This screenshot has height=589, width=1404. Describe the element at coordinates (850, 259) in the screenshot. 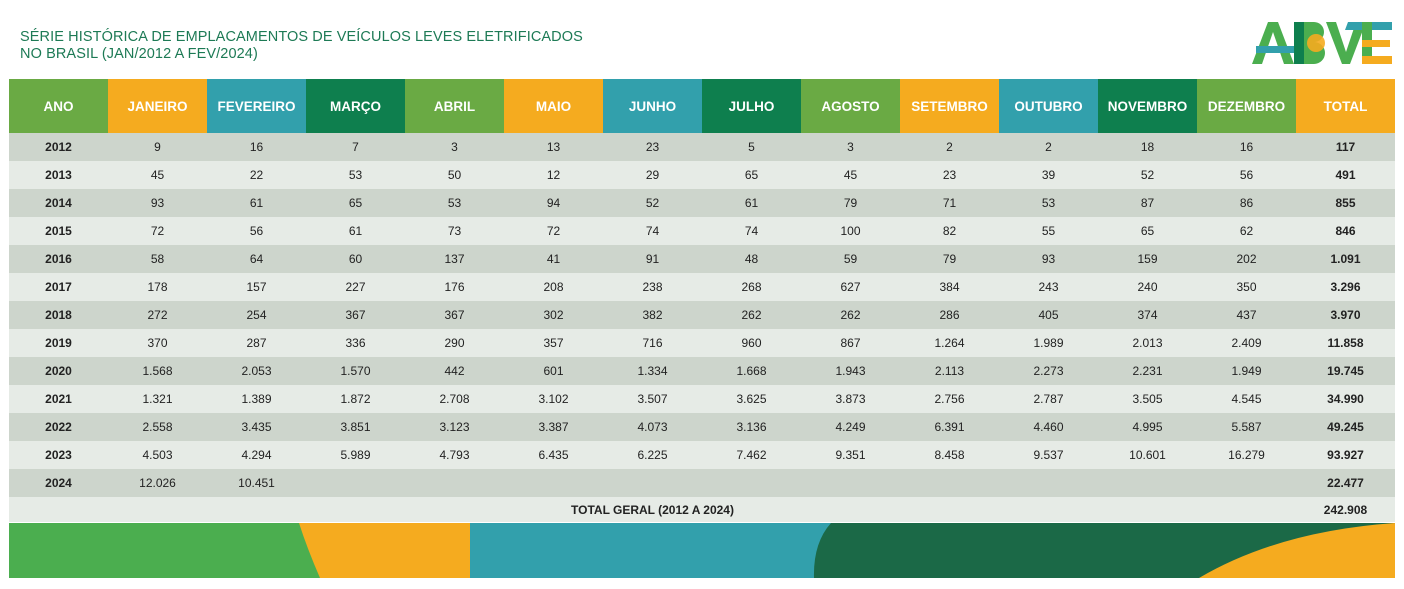

I see `month-cell: 59` at that location.